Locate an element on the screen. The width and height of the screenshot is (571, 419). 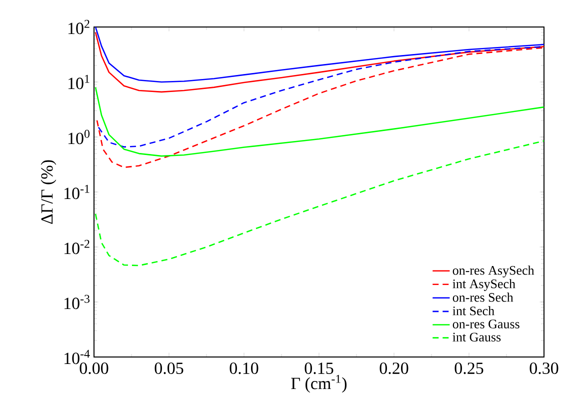
x-axis-title: Γ (cm$^{-1}$) is located at coordinates (319, 383).